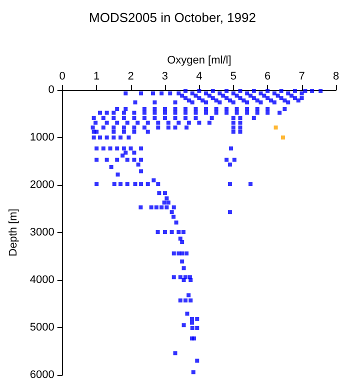 The height and width of the screenshot is (384, 345). What do you see at coordinates (42, 375) in the screenshot?
I see `y-tick-label: 6000` at bounding box center [42, 375].